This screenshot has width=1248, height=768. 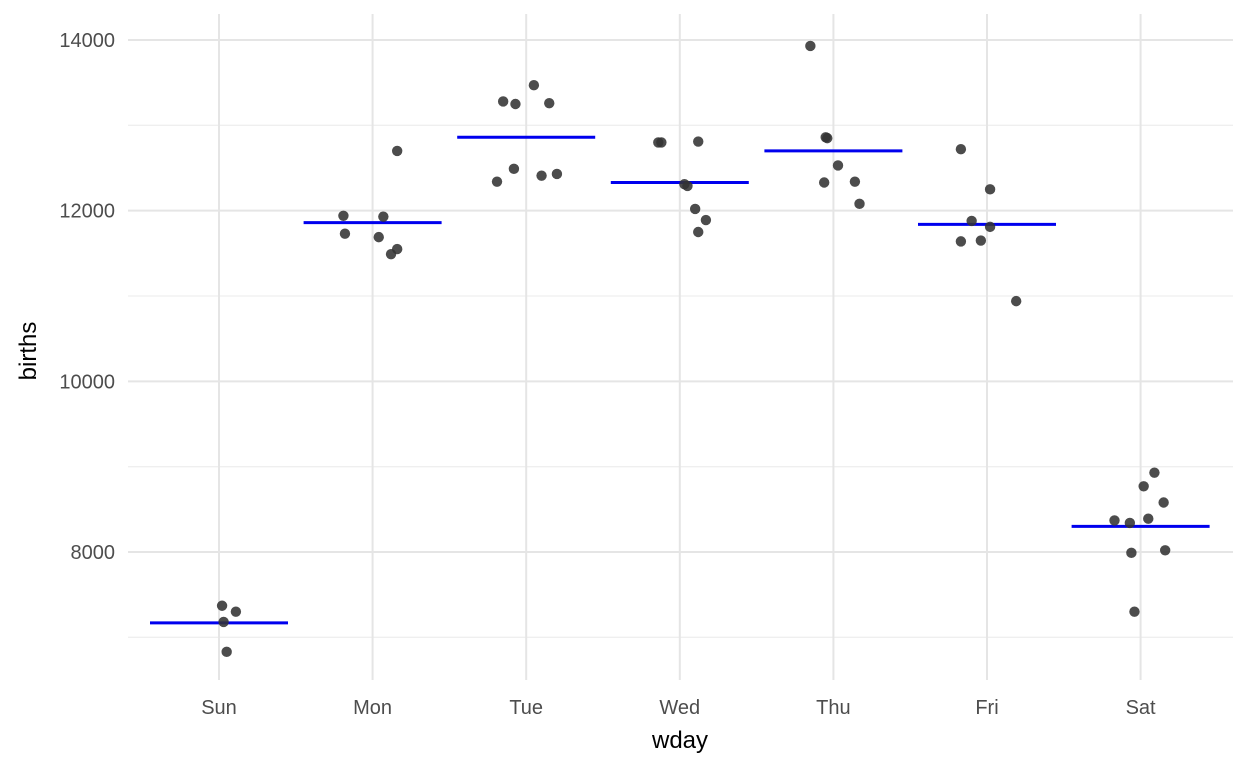 I want to click on x-tick-label: Sat, so click(x=1141, y=708).